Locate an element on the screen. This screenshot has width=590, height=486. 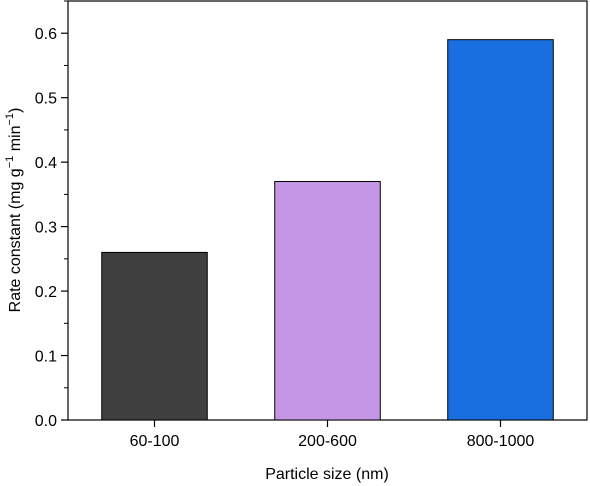
x-tick-label: 800-1000 is located at coordinates (501, 441).